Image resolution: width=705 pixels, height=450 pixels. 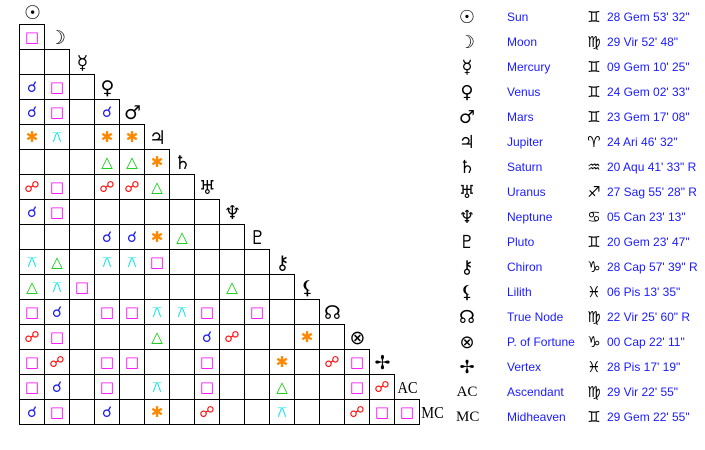 I want to click on planet-row-ascendant: AC Ascendant ♍ 29 Vir 22' 55", so click(x=352, y=392).